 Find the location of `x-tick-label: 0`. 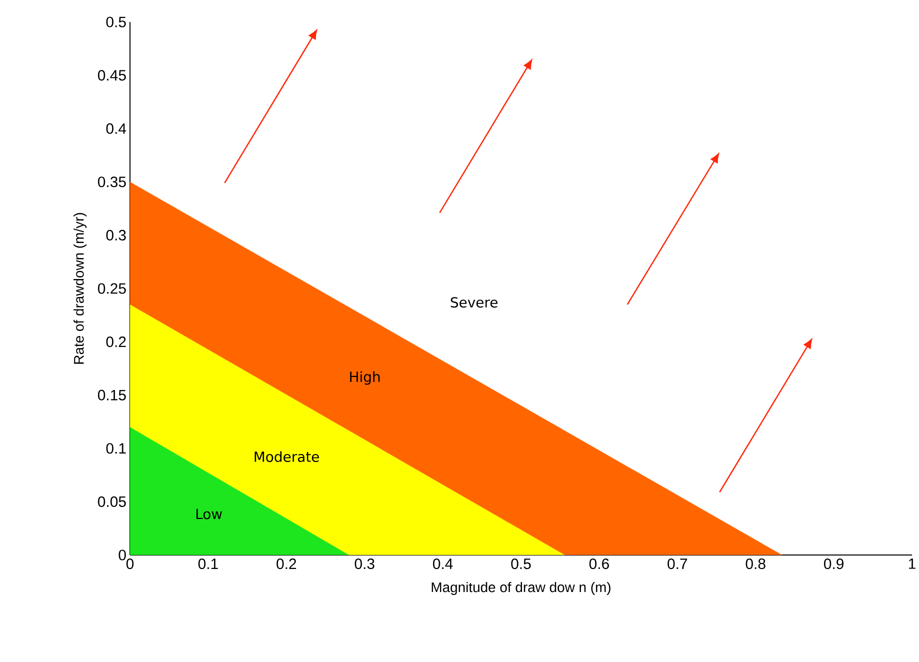

x-tick-label: 0 is located at coordinates (130, 564).